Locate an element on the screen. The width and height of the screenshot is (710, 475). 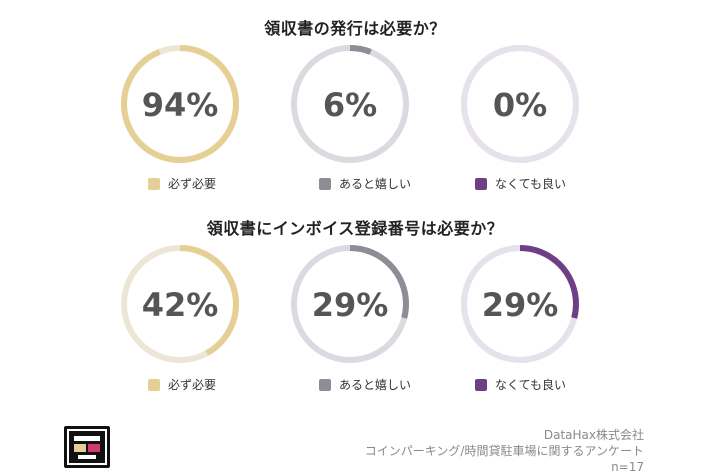
footer-company: DataHax株式会社 is located at coordinates (593, 435).